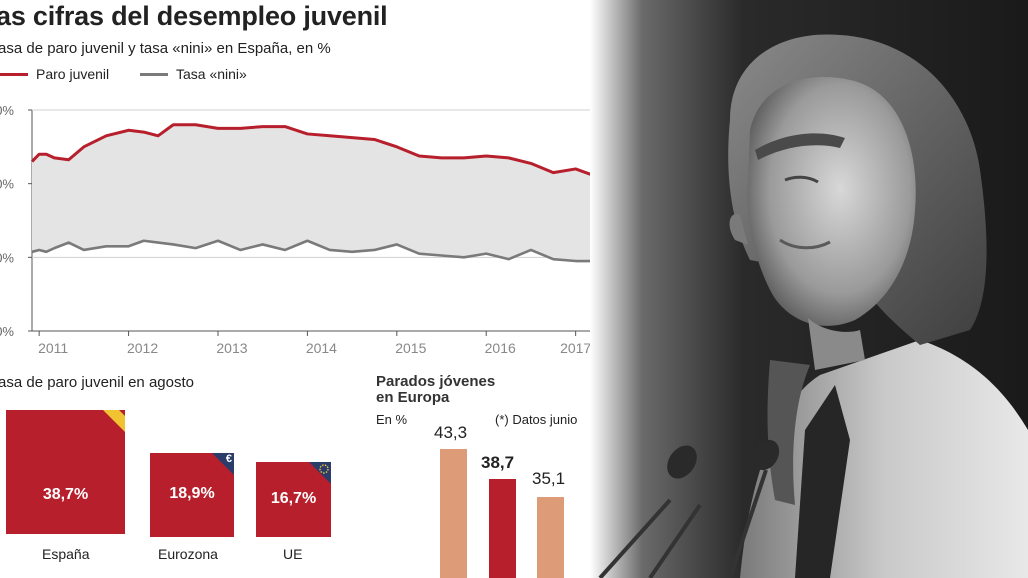 Image resolution: width=1028 pixels, height=578 pixels. I want to click on square-ue-value: 16,7%, so click(293, 498).